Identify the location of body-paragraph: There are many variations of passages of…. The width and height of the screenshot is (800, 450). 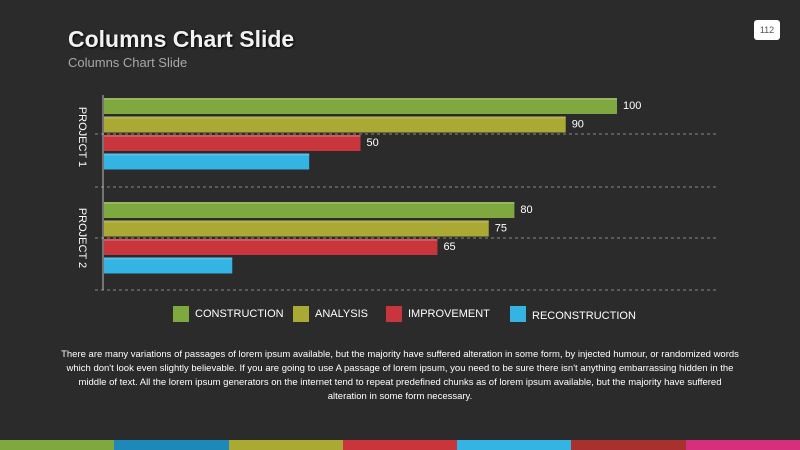
(400, 375).